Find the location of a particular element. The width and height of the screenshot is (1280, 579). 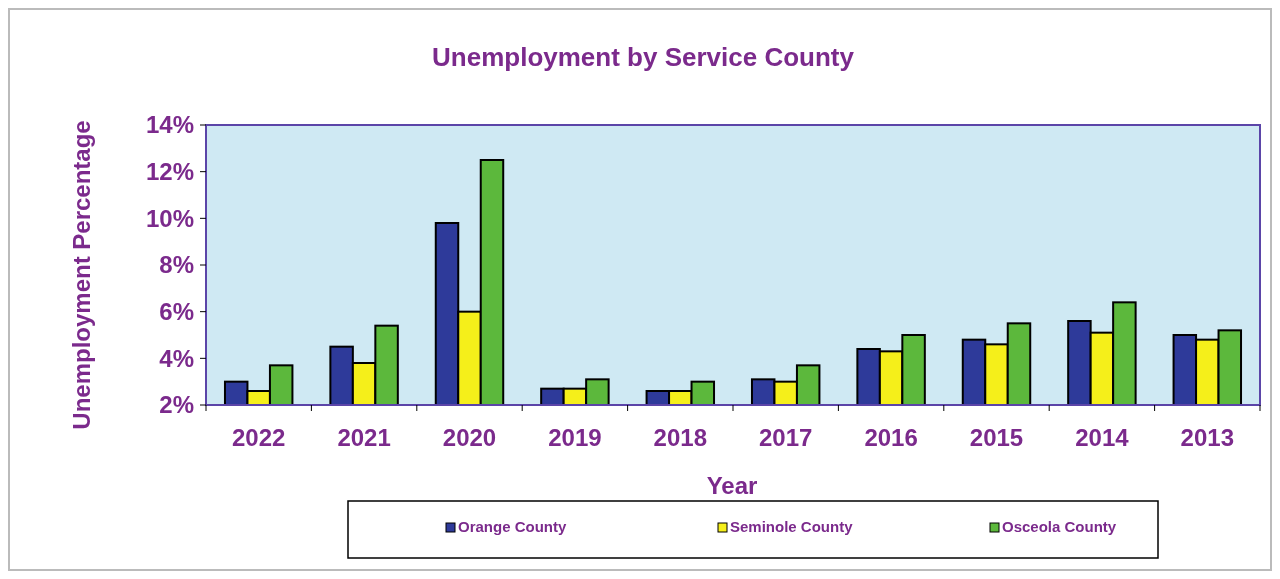

x-axis-title: Year is located at coordinates (732, 485).